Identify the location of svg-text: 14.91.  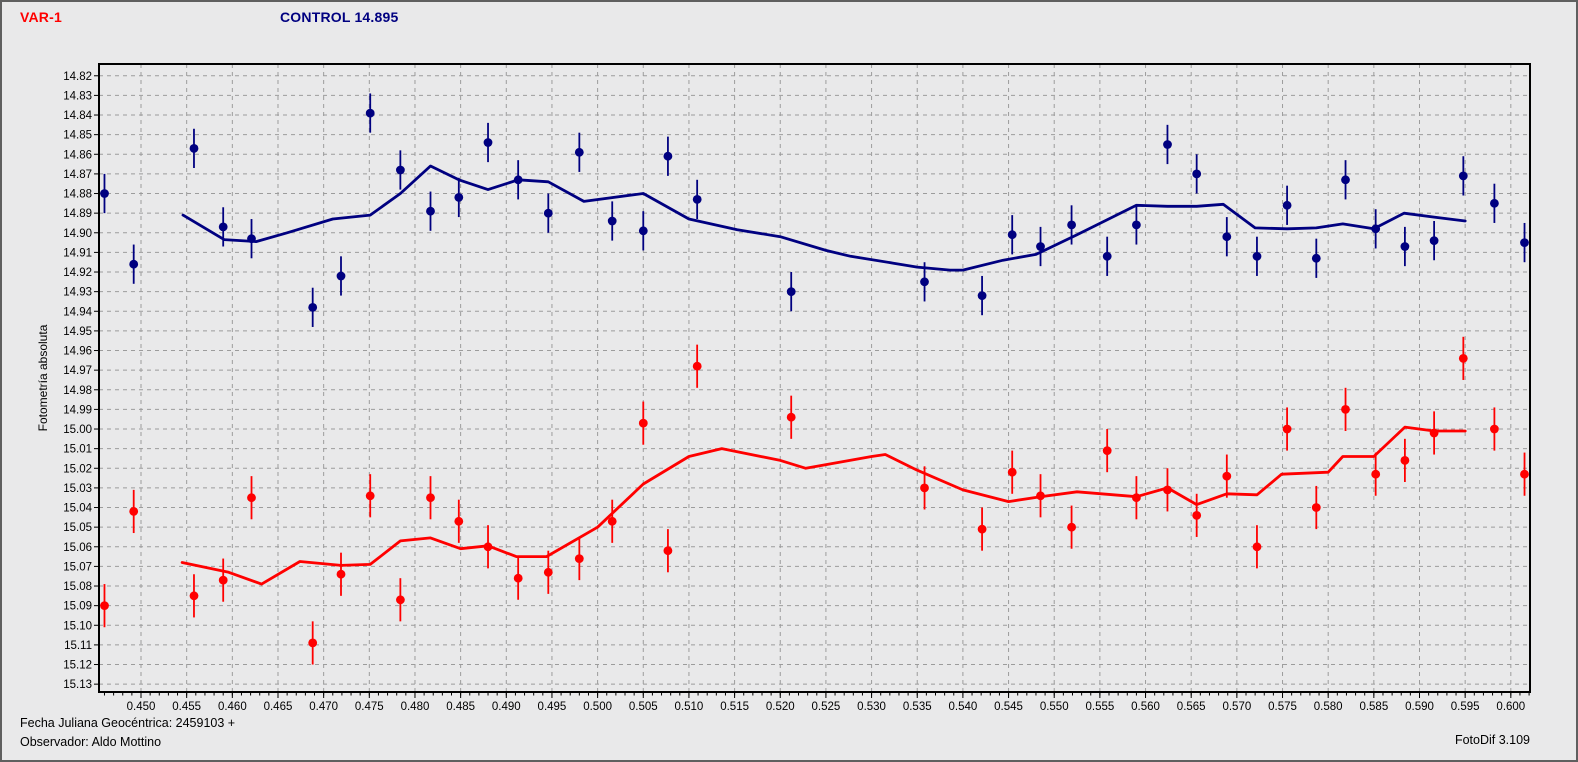
(77, 253).